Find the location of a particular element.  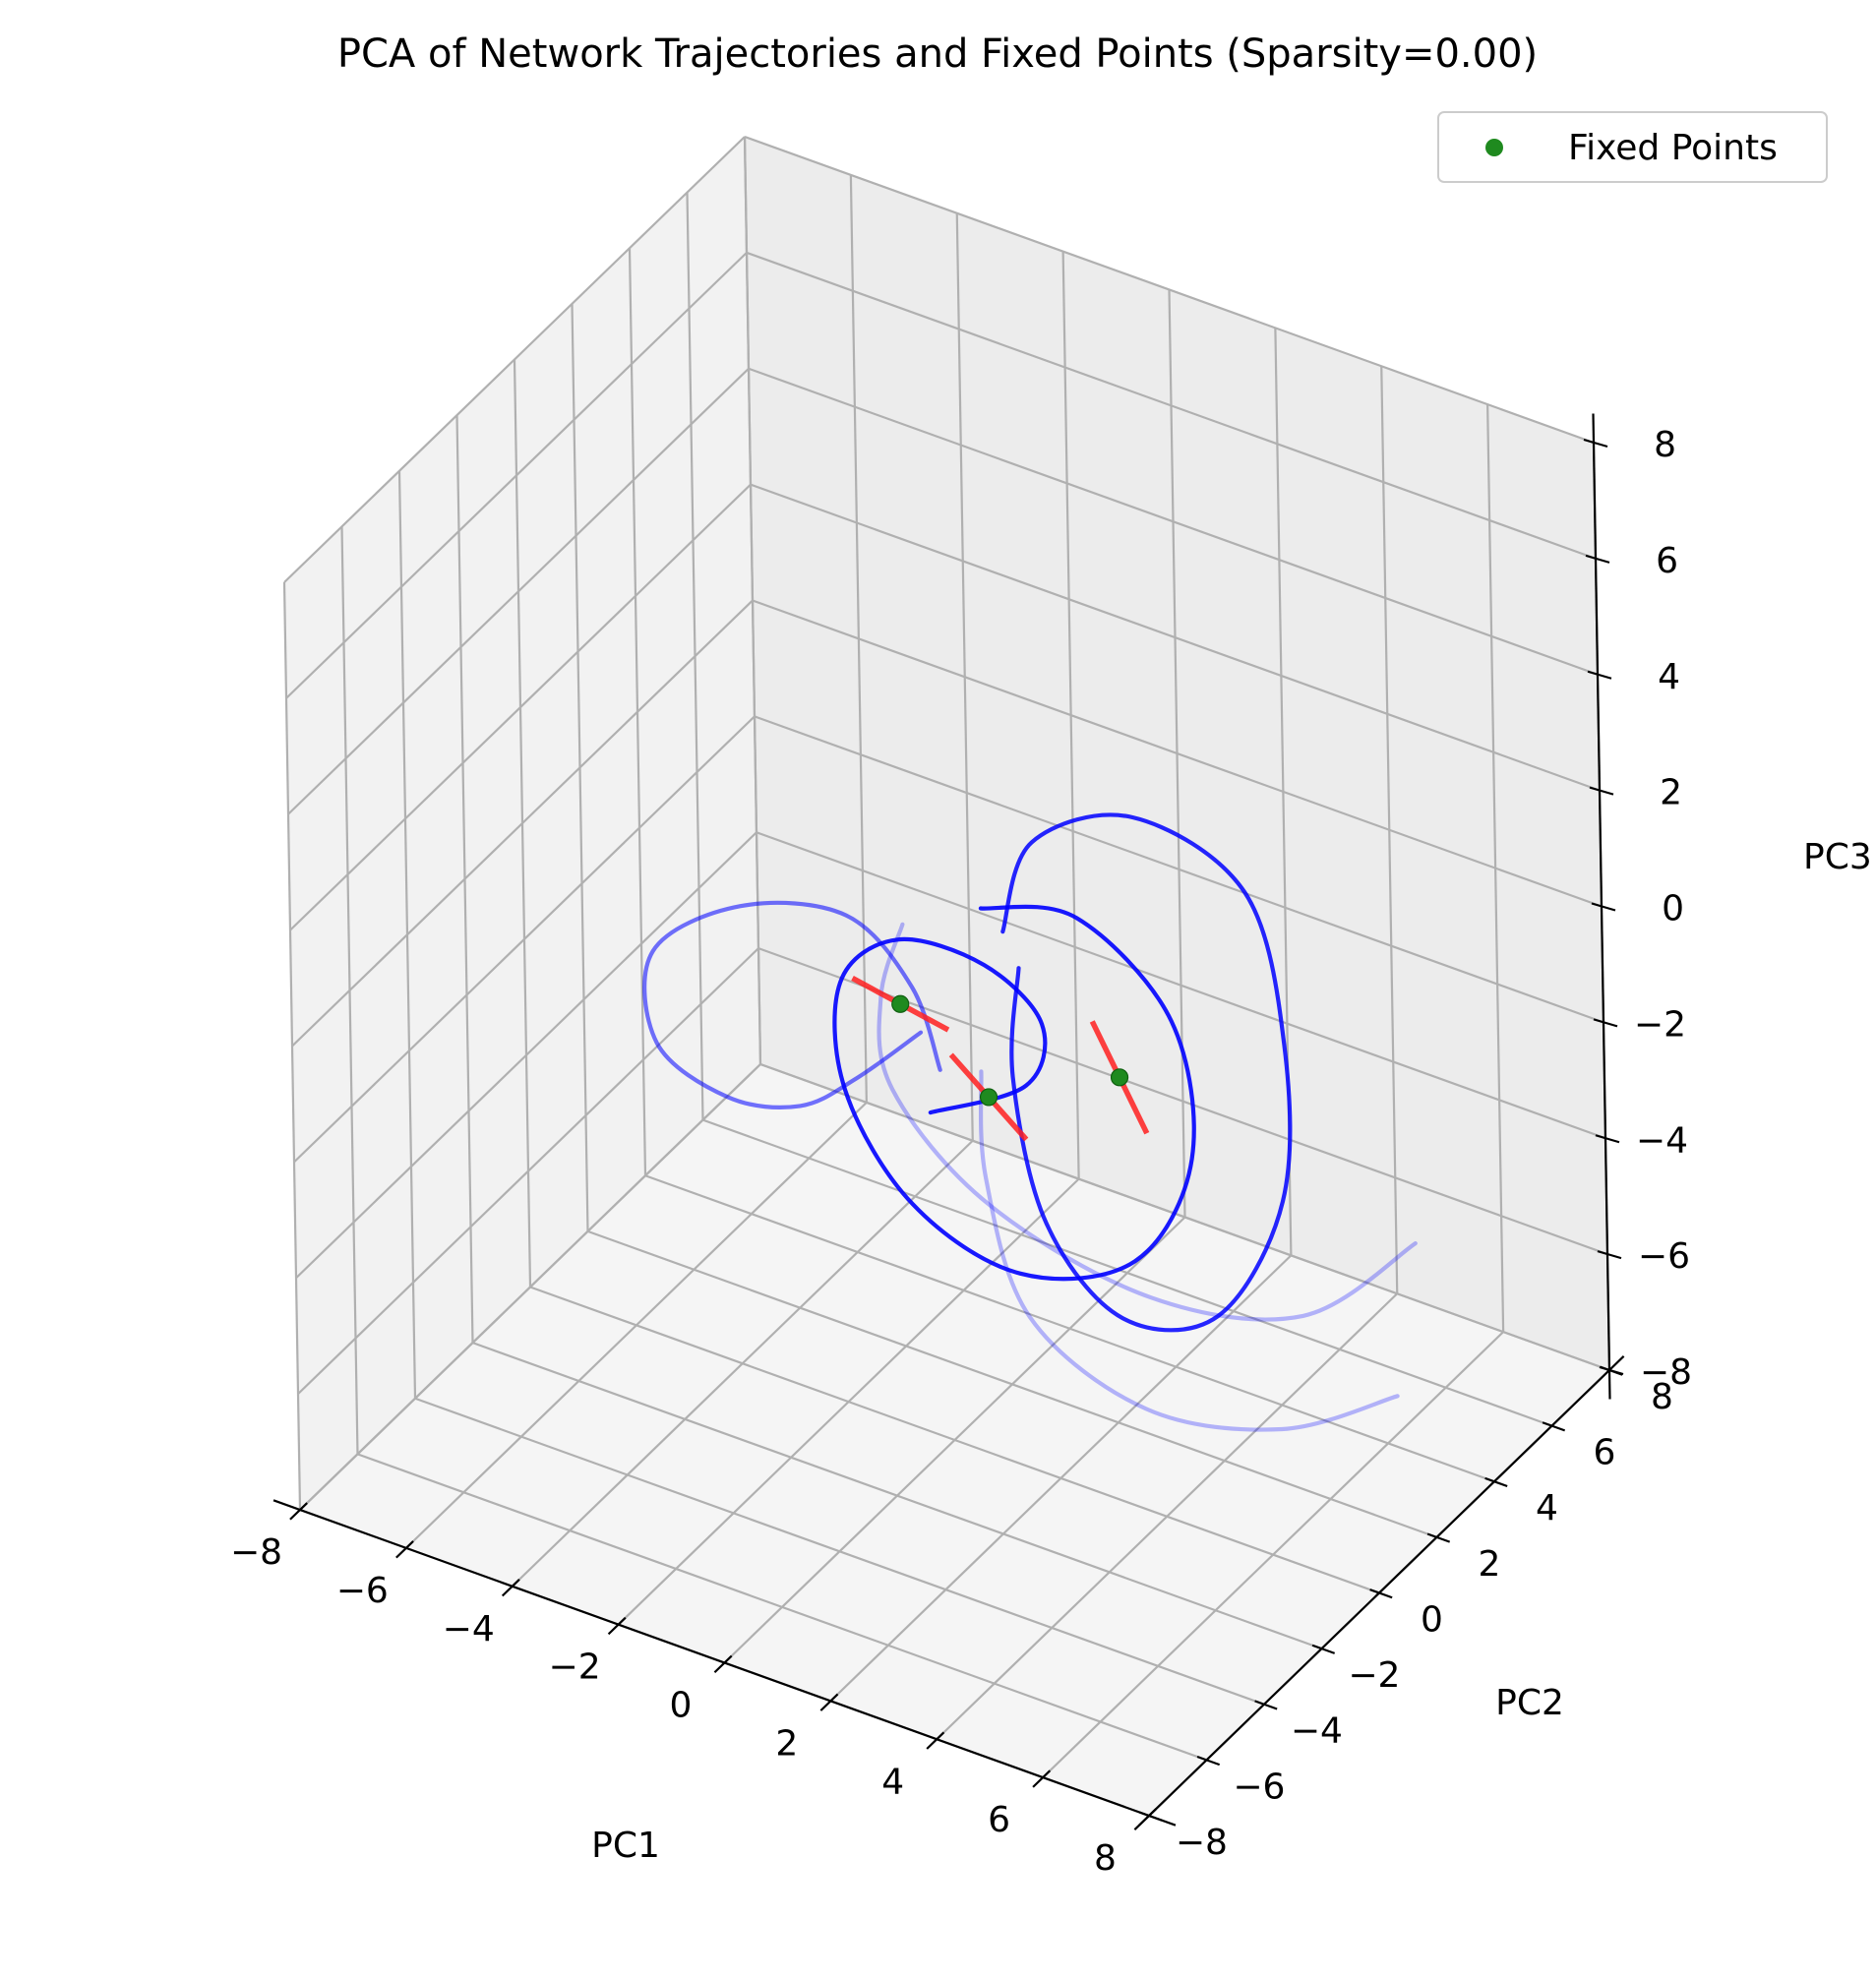

y-tick-label: 6 is located at coordinates (1604, 1453).